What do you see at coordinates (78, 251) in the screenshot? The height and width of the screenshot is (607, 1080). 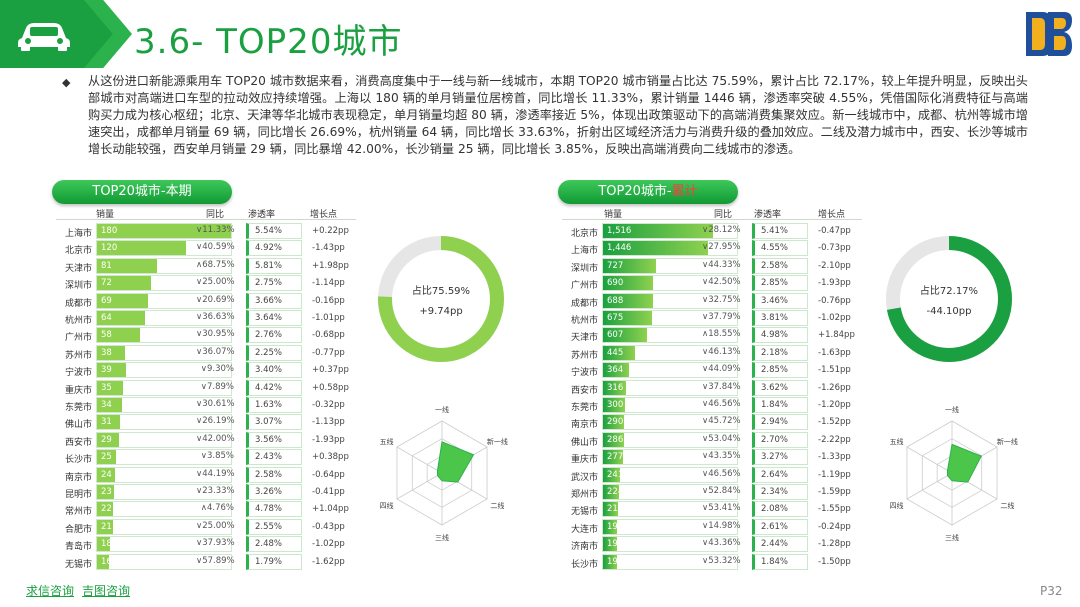 I see `city-name: 北京市` at bounding box center [78, 251].